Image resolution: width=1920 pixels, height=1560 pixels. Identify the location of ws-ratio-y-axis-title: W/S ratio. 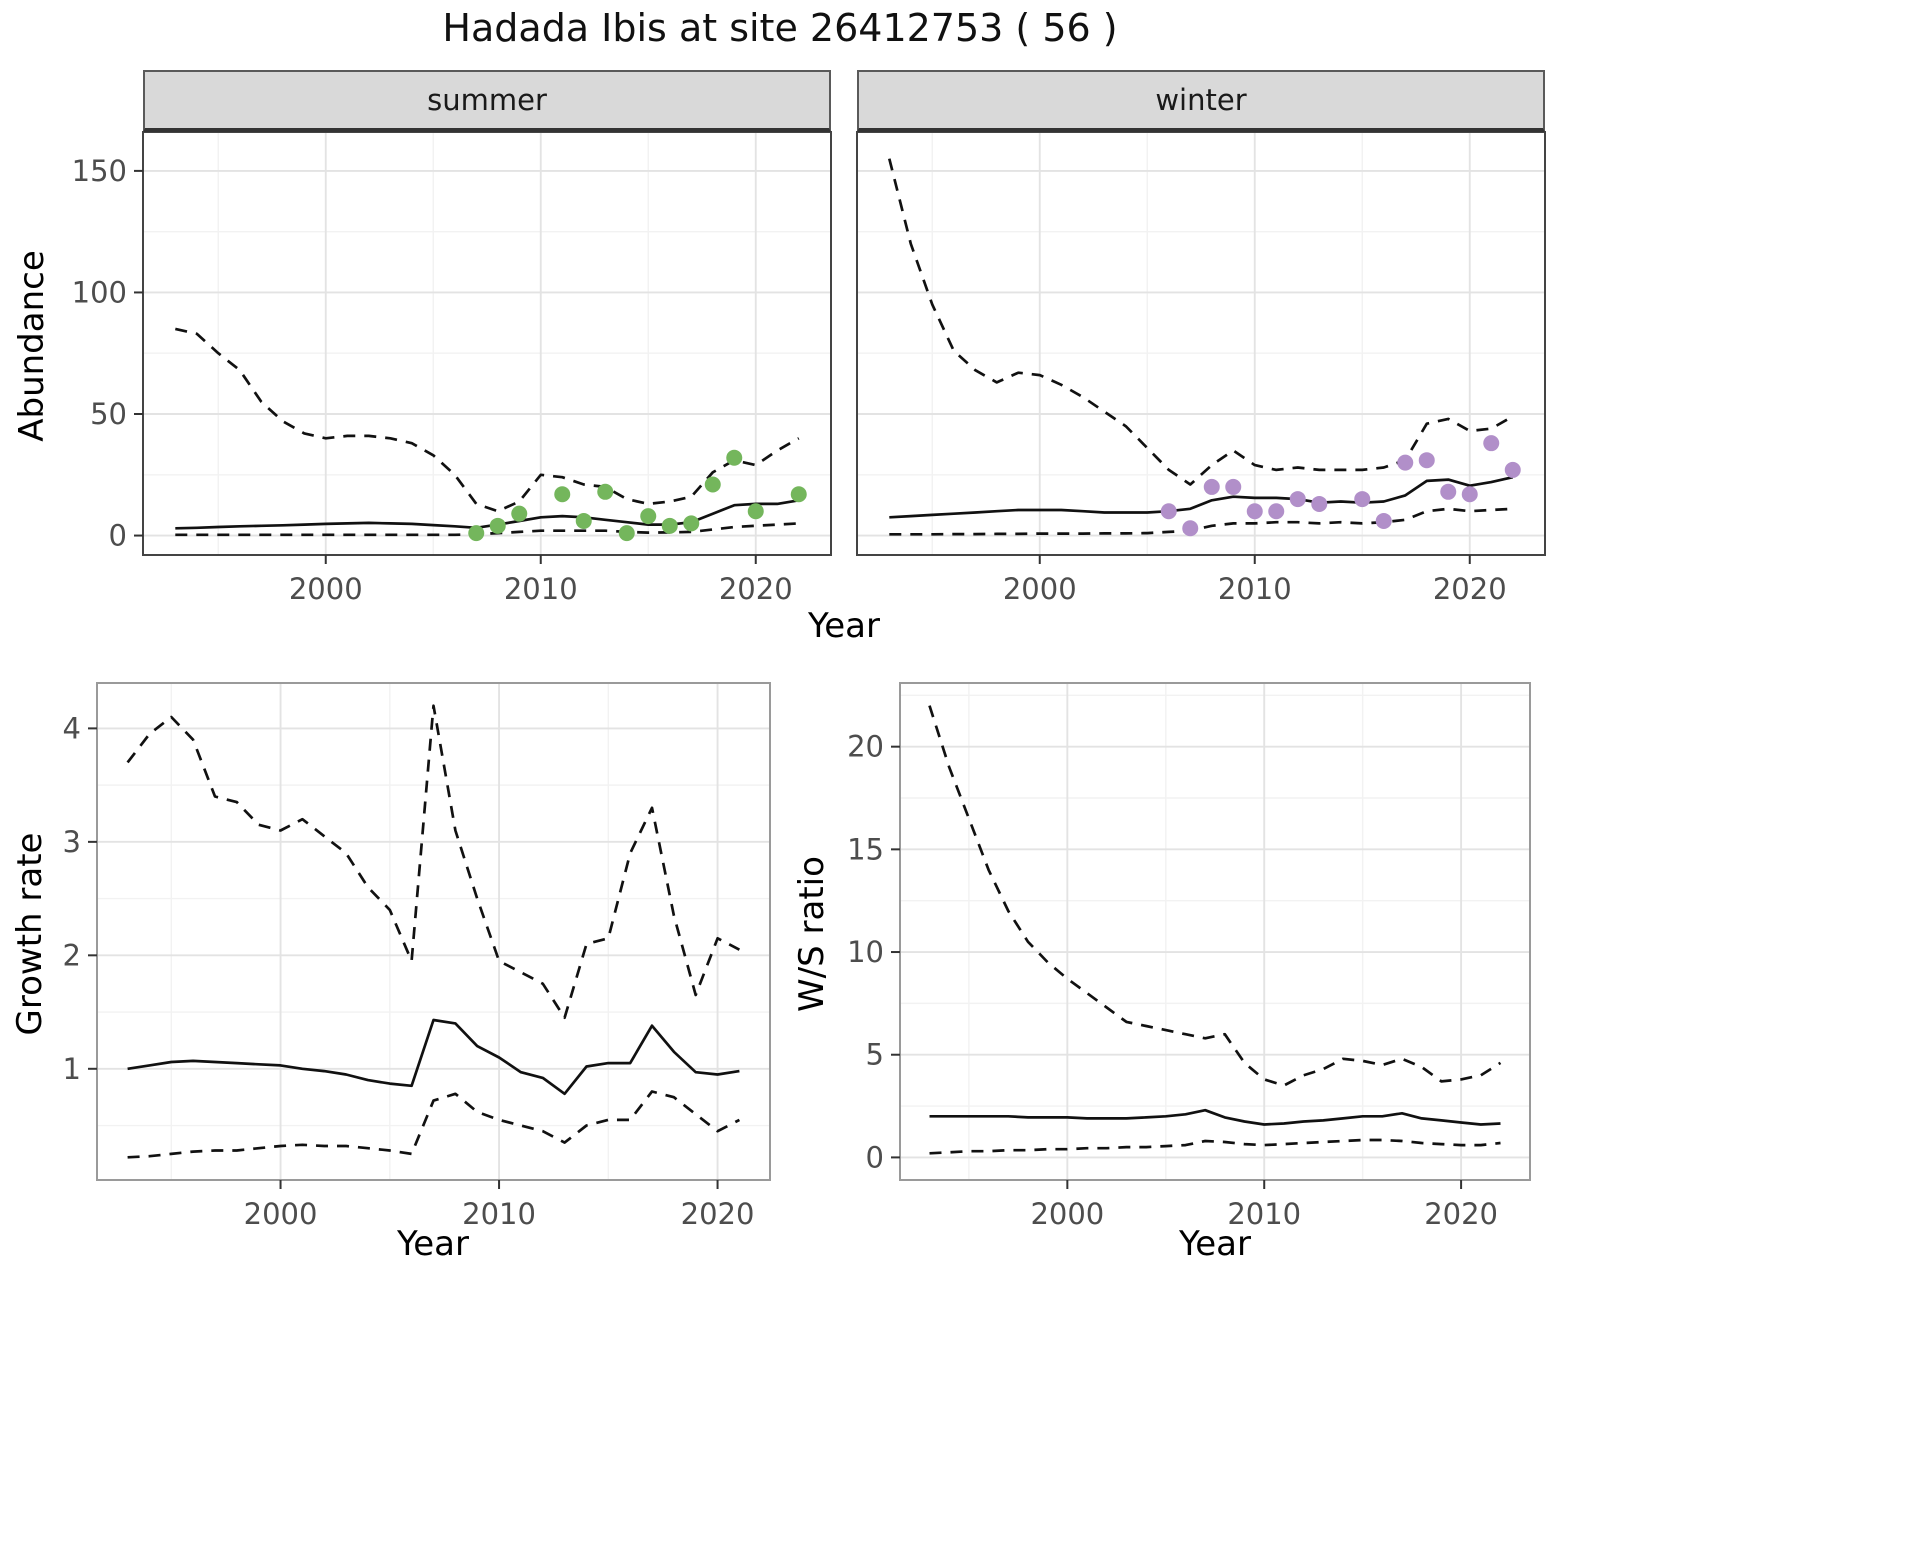
(812, 934).